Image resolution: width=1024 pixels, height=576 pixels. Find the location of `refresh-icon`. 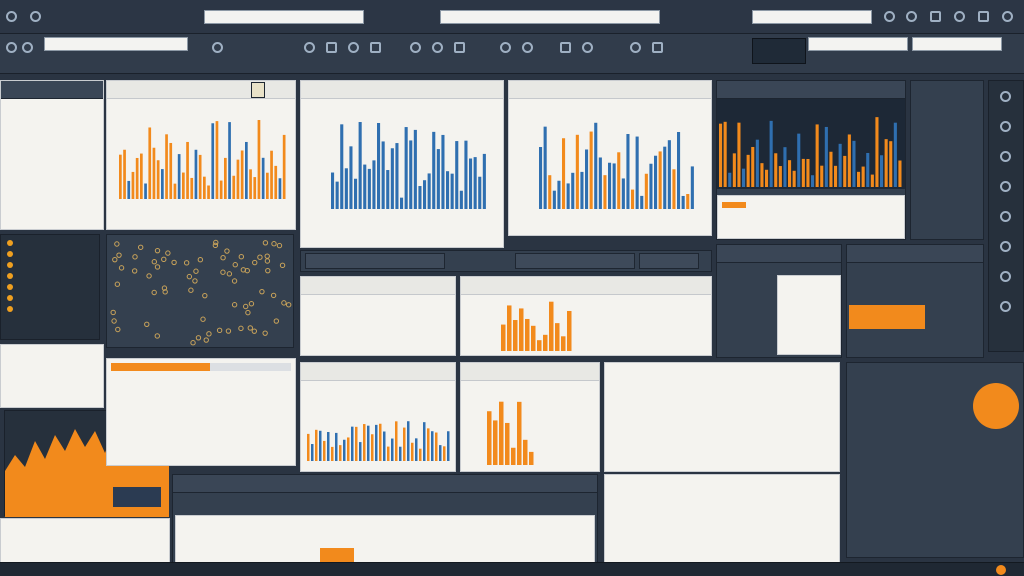

refresh-icon is located at coordinates (911, 16).